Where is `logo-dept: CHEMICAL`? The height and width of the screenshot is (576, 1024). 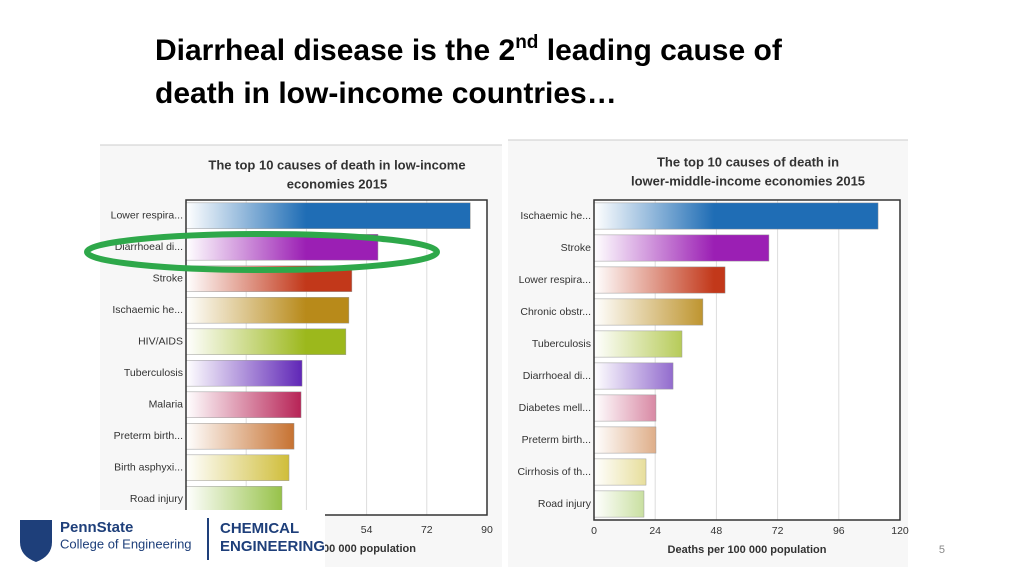 logo-dept: CHEMICAL is located at coordinates (259, 528).